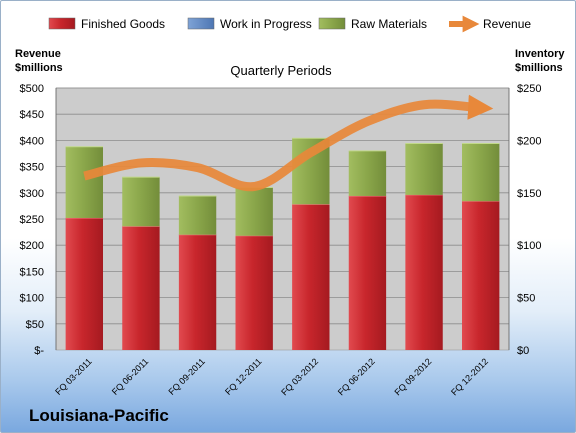 The image size is (576, 433). I want to click on left-tick-label: $250, so click(32, 220).